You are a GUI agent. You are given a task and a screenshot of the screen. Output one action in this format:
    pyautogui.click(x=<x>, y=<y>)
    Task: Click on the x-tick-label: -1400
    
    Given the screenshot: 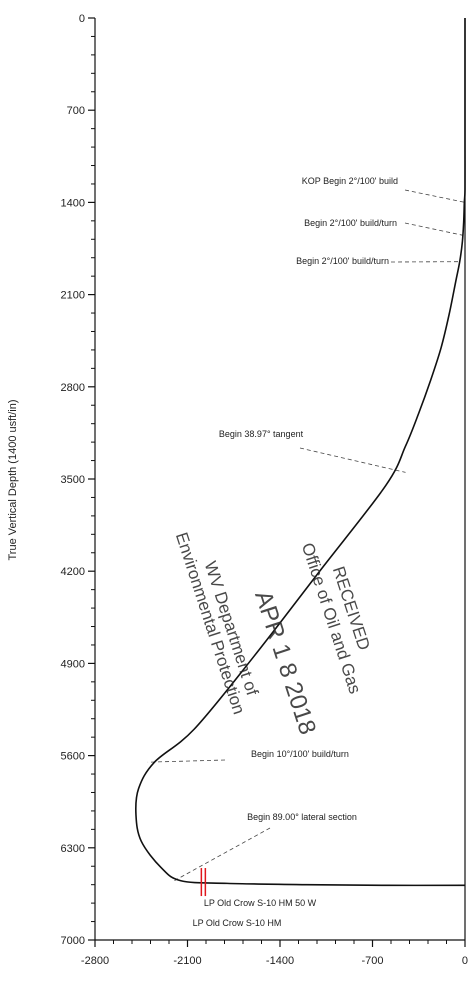 What is the action you would take?
    pyautogui.click(x=280, y=961)
    